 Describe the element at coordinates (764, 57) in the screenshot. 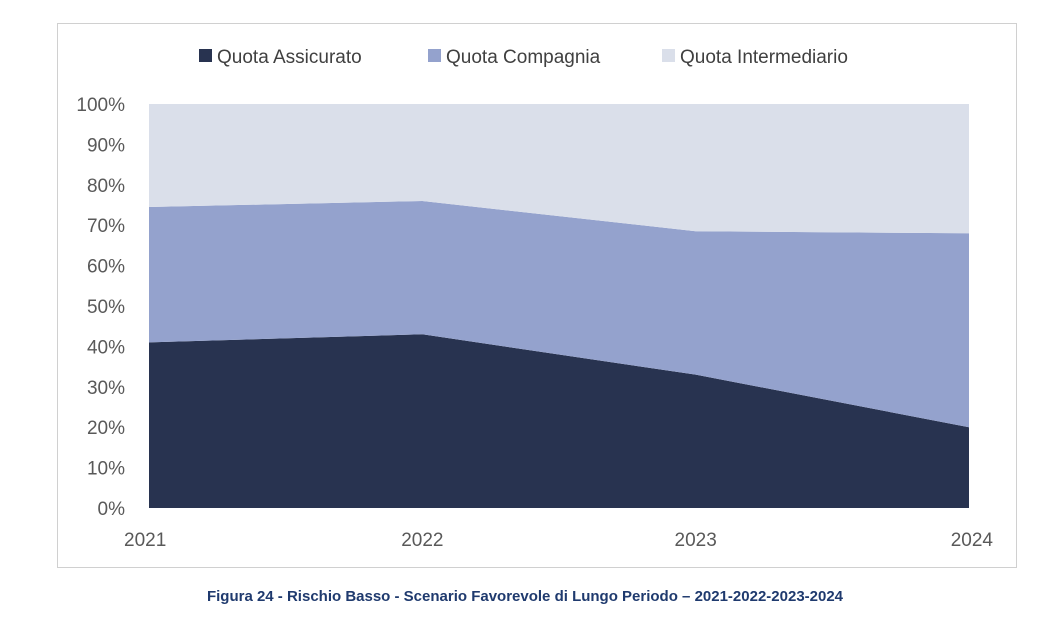

I see `legend-label-quota-intermediario: Quota Intermediario` at that location.